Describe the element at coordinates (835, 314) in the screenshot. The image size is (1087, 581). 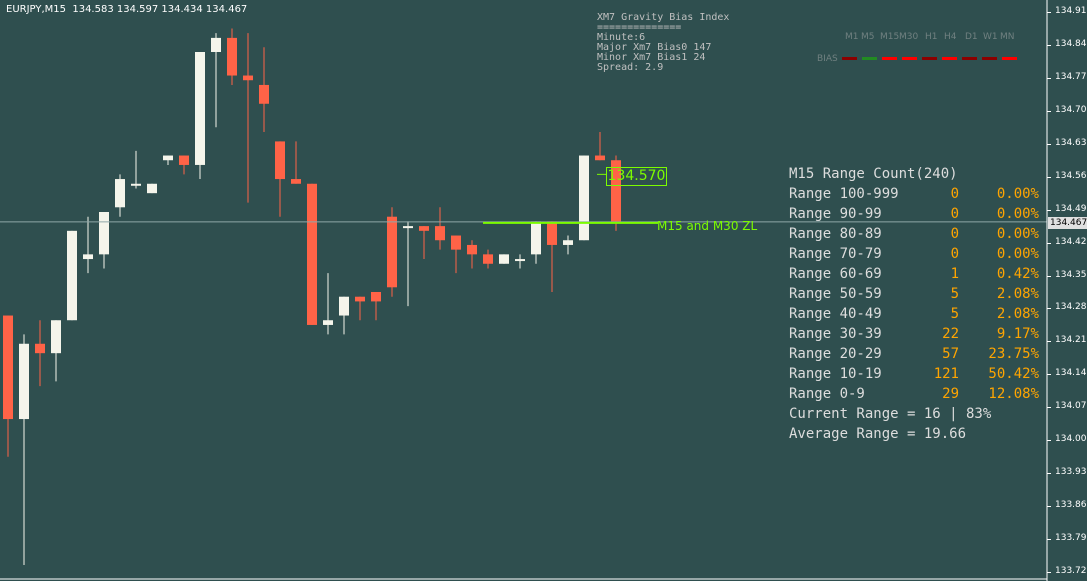
I see `range-label: Range 40-49` at that location.